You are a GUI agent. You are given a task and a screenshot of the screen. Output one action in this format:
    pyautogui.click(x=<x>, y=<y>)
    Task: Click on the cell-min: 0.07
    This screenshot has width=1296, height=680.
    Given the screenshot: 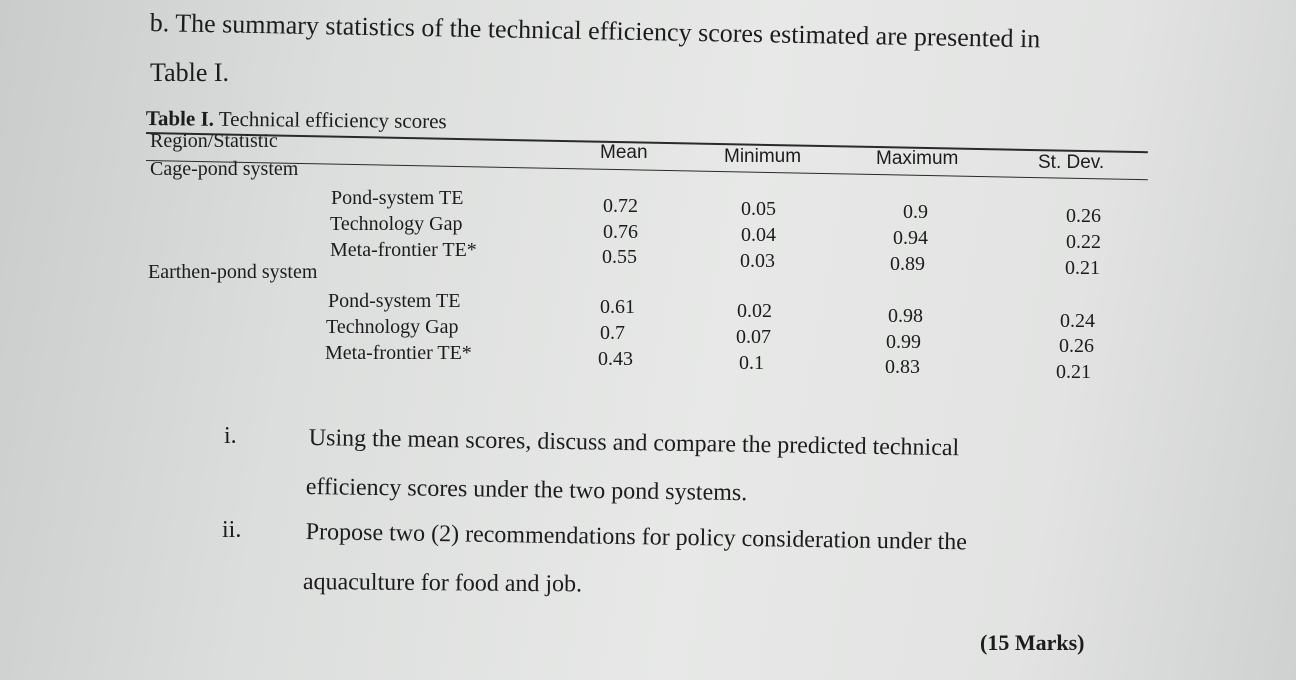 What is the action you would take?
    pyautogui.click(x=753, y=337)
    